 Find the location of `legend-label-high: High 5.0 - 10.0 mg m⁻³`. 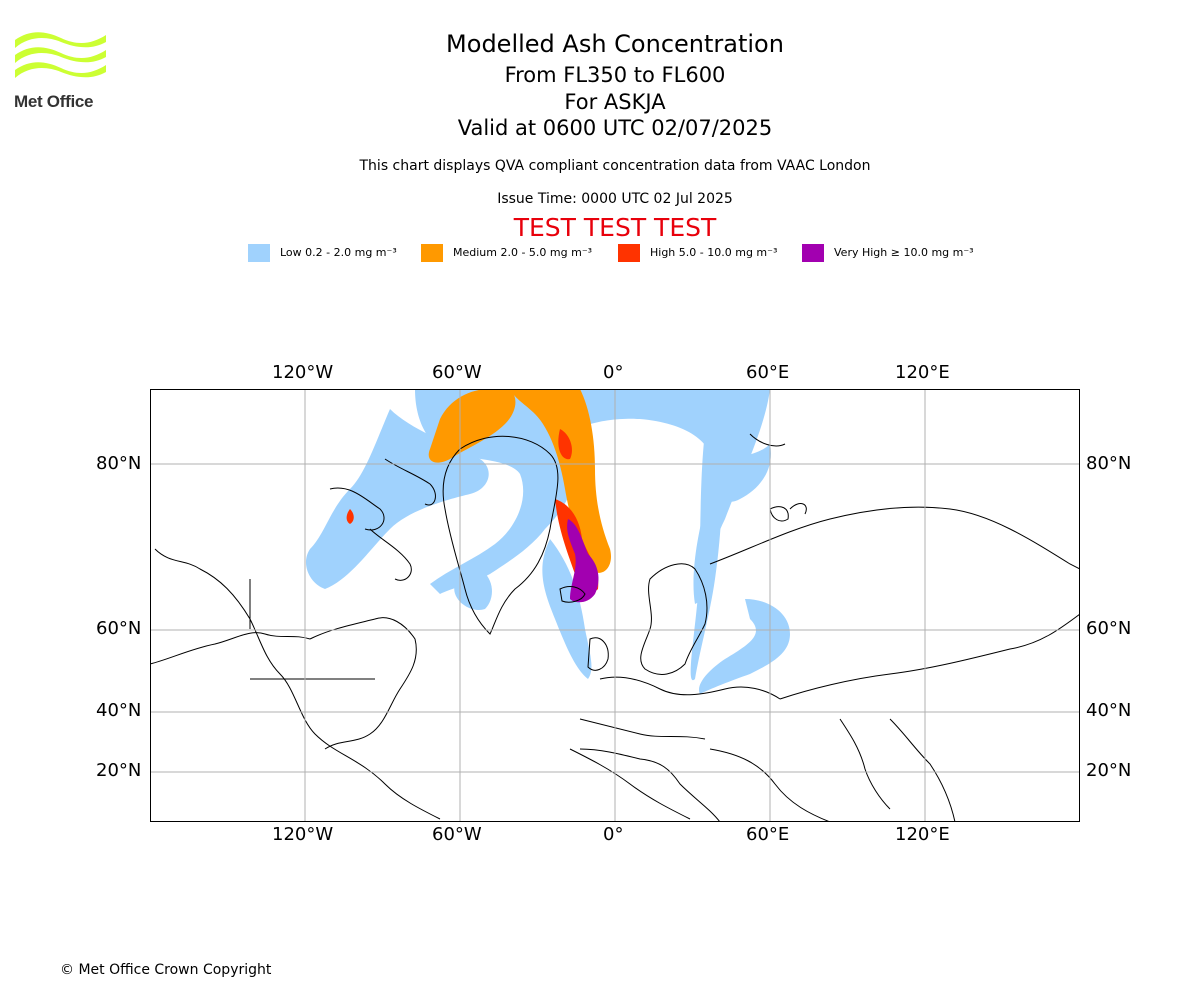

legend-label-high: High 5.0 - 10.0 mg m⁻³ is located at coordinates (714, 252).